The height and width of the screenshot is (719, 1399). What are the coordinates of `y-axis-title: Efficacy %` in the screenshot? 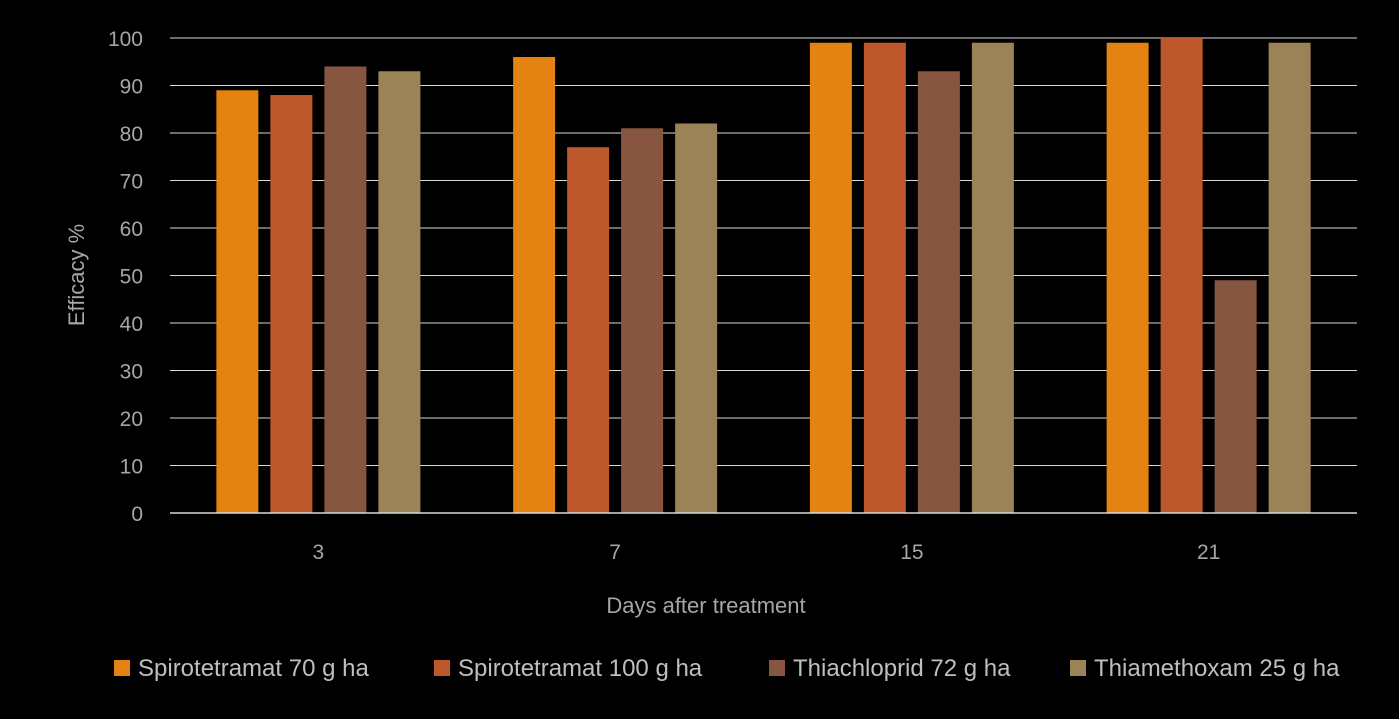 It's located at (76, 275).